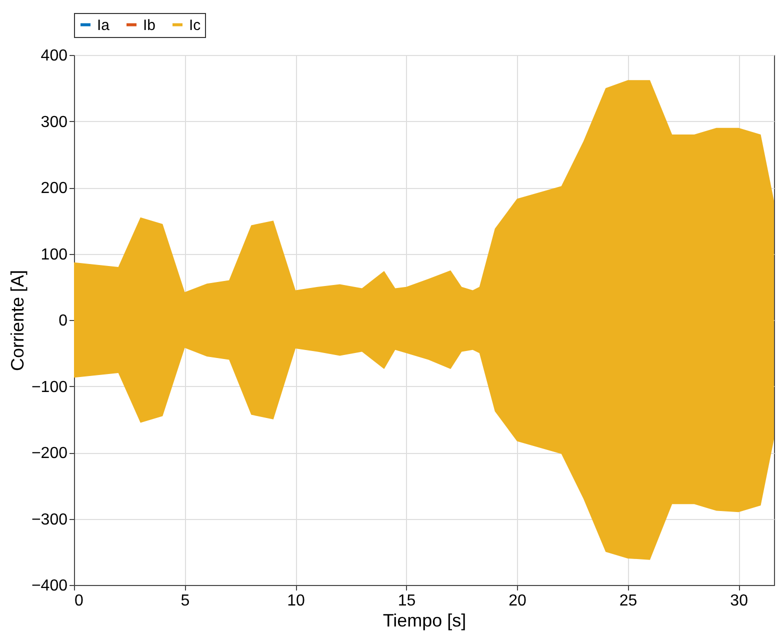 The width and height of the screenshot is (776, 636). I want to click on x-tick-label: 30, so click(739, 601).